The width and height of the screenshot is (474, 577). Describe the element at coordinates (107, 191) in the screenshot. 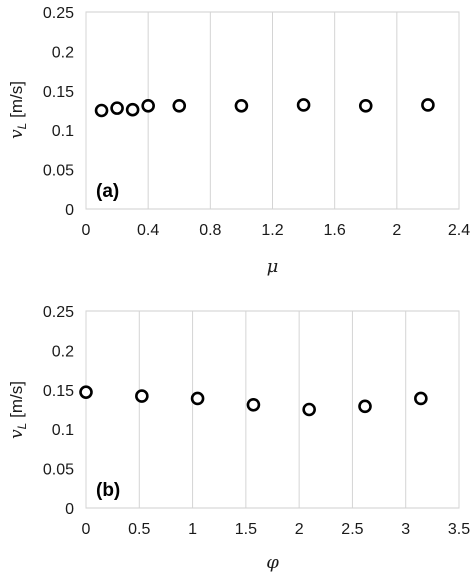

I see `panel-a-label: (a)` at that location.